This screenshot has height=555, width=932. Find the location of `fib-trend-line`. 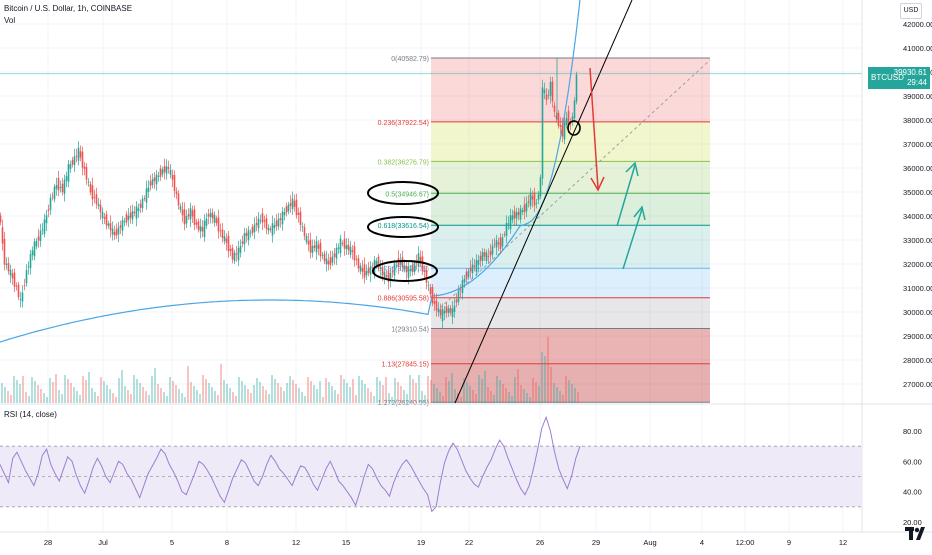

fib-trend-line is located at coordinates (575, 184).